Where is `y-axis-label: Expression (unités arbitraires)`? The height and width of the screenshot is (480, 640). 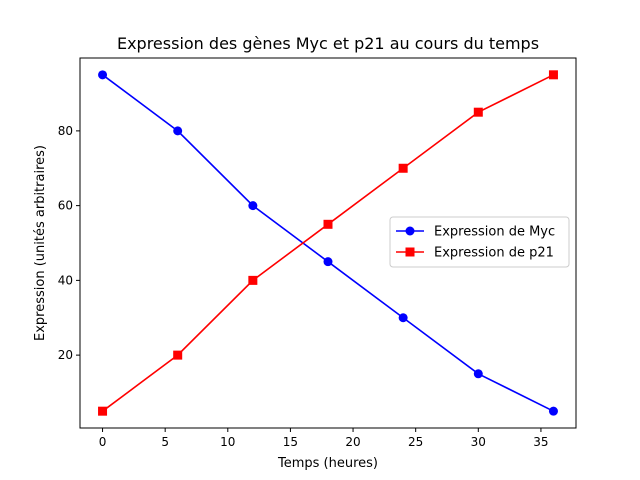 y-axis-label: Expression (unités arbitraires) is located at coordinates (40, 243).